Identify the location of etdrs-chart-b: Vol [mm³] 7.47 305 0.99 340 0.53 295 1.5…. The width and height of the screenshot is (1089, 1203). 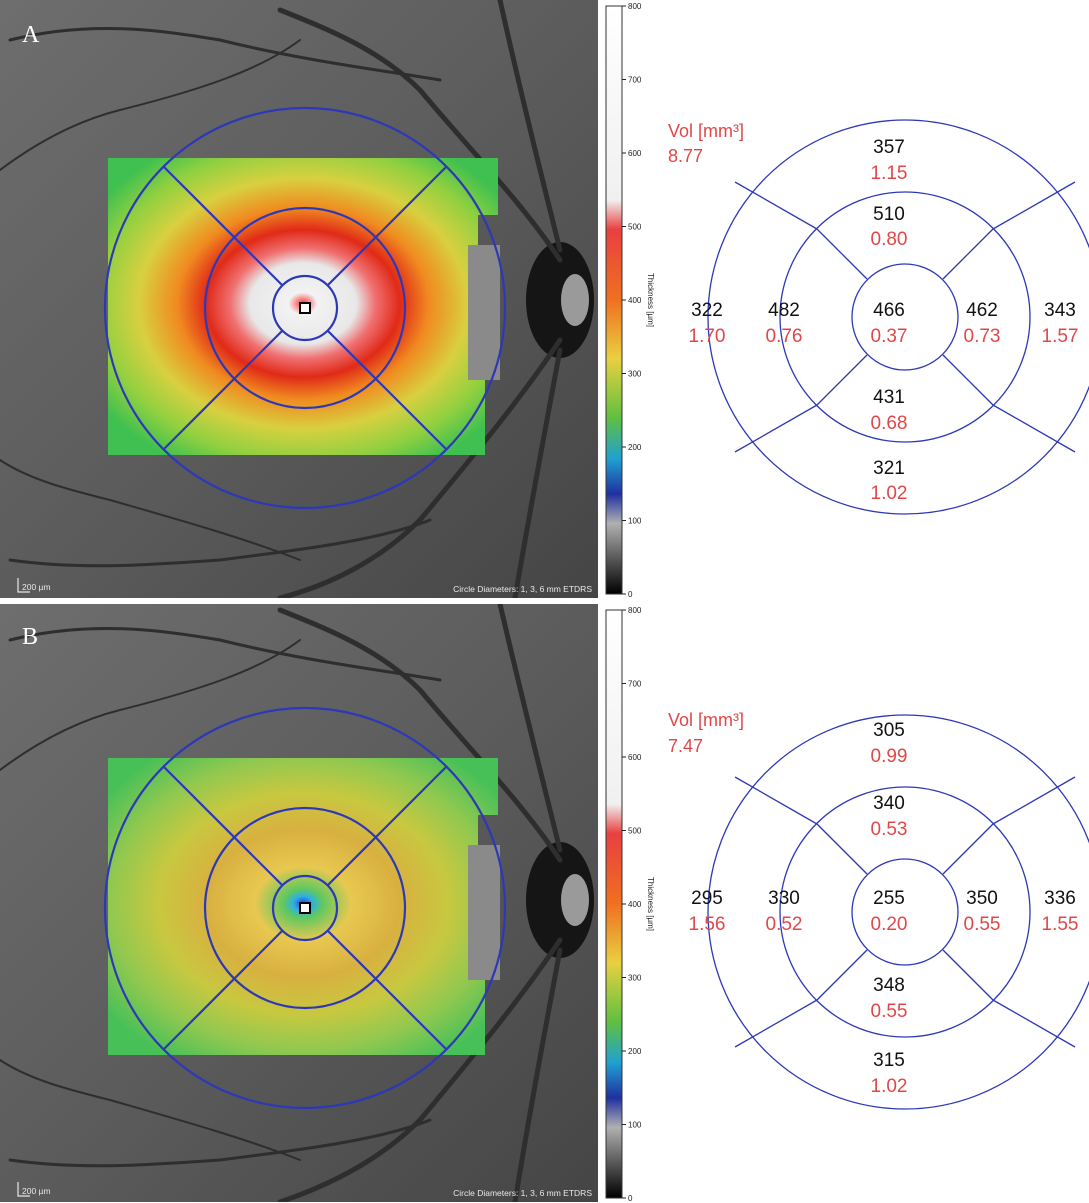
(878, 910).